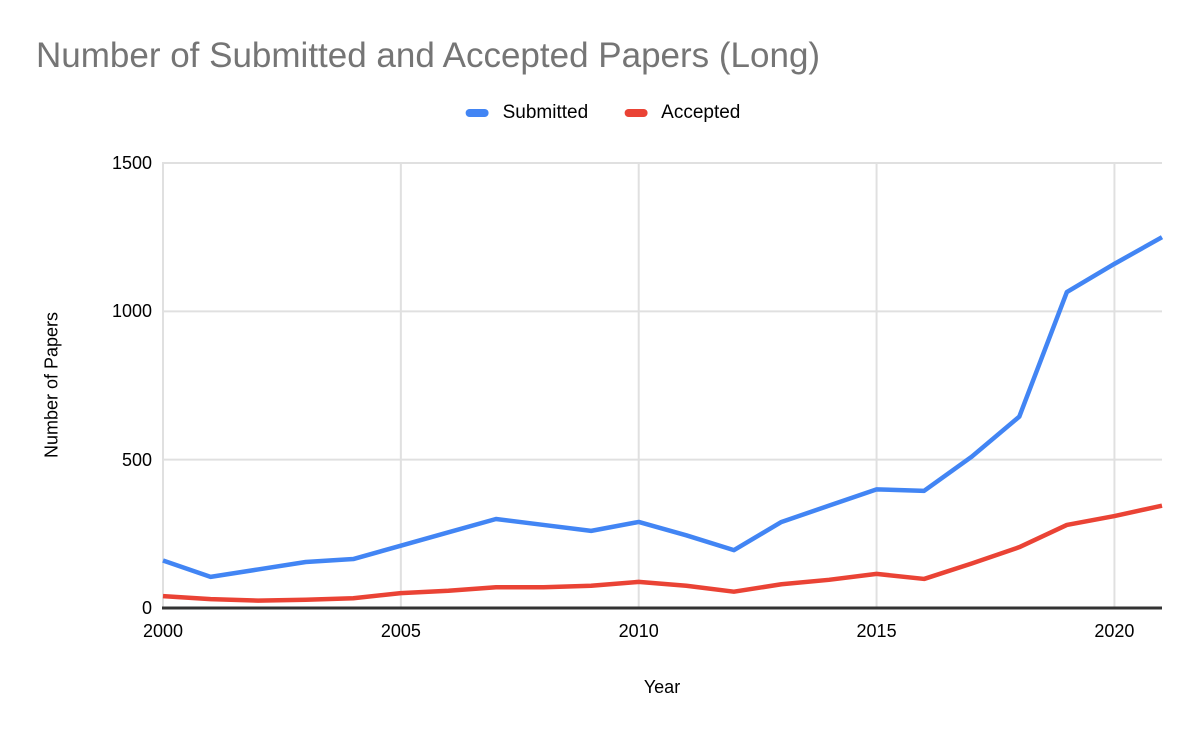  I want to click on y-tick-label: 1500, so click(131, 163).